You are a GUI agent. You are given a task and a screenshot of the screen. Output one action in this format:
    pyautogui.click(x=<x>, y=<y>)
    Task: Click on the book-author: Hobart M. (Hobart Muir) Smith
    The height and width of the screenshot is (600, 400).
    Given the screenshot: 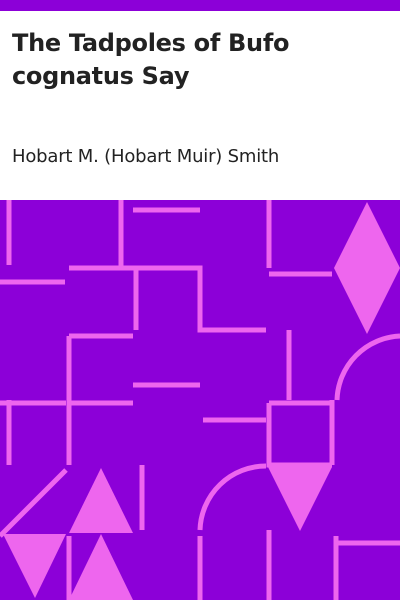 What is the action you would take?
    pyautogui.click(x=146, y=156)
    